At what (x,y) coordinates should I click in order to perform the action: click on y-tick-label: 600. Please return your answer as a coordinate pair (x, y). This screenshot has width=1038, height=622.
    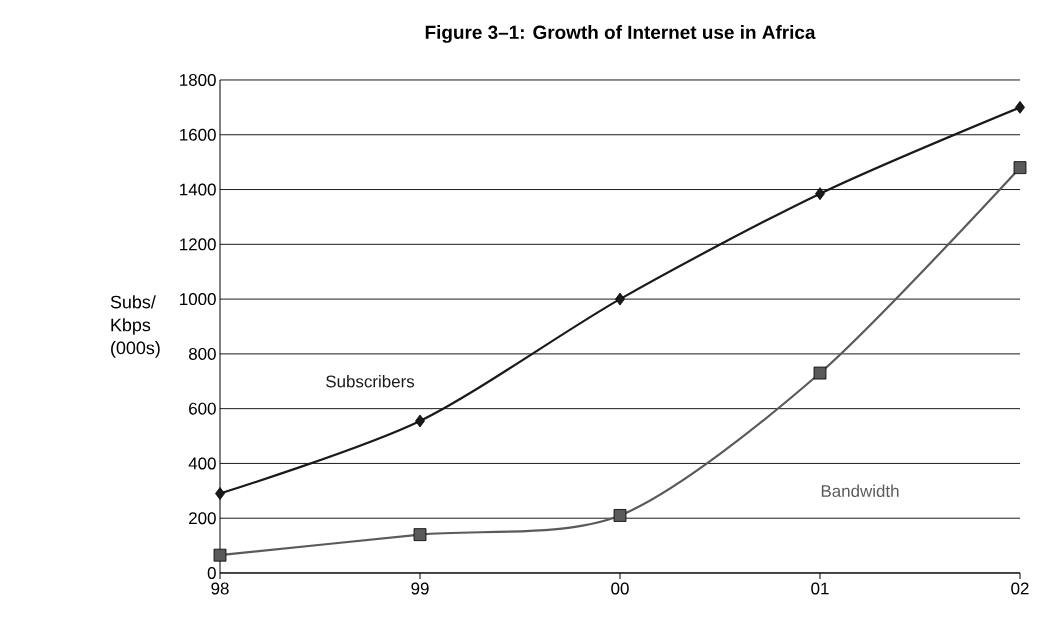
    Looking at the image, I should click on (202, 408).